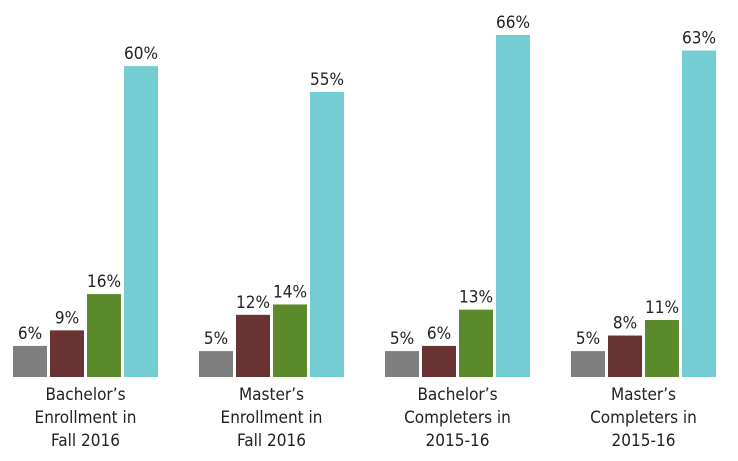 This screenshot has width=738, height=461. Describe the element at coordinates (67, 318) in the screenshot. I see `value-label: 9%` at that location.